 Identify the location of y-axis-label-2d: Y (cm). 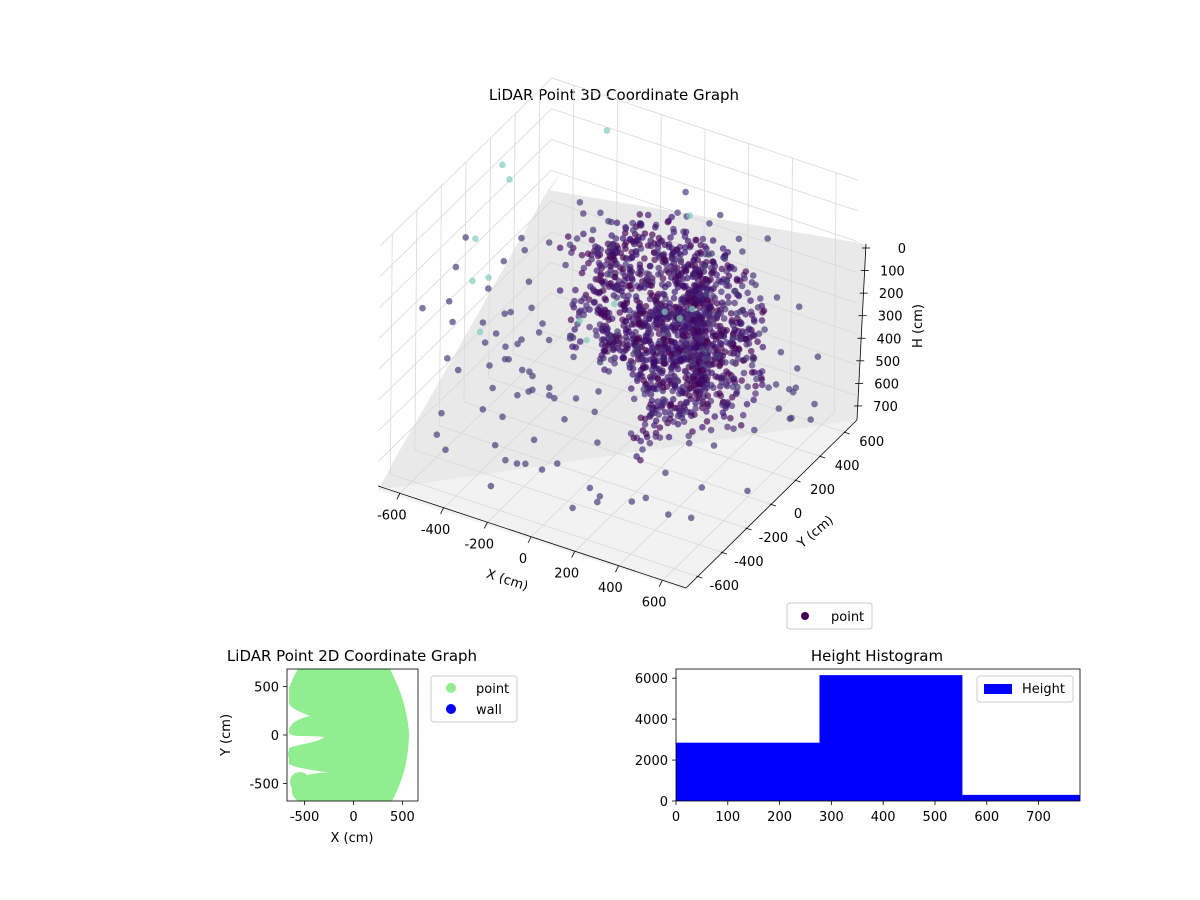
(226, 735).